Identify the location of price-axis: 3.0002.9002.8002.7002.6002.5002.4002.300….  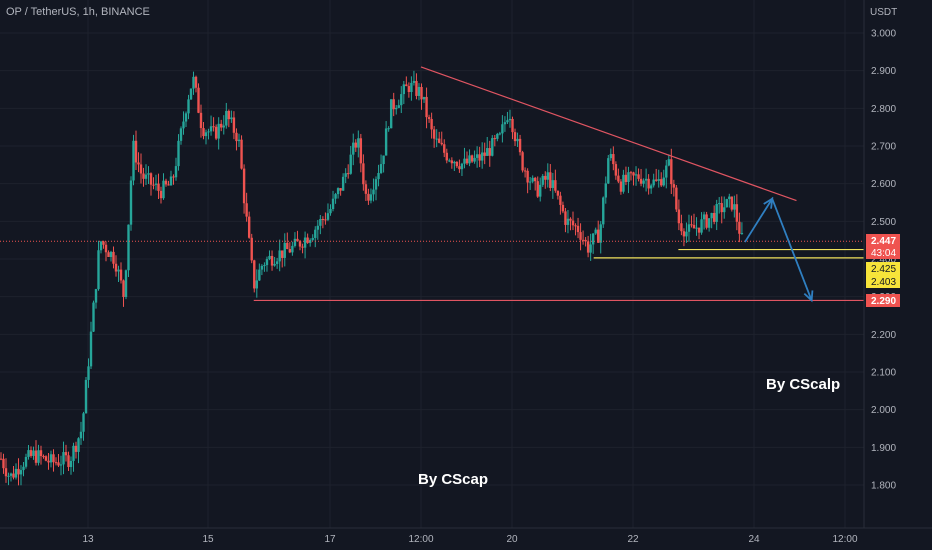
(883, 260).